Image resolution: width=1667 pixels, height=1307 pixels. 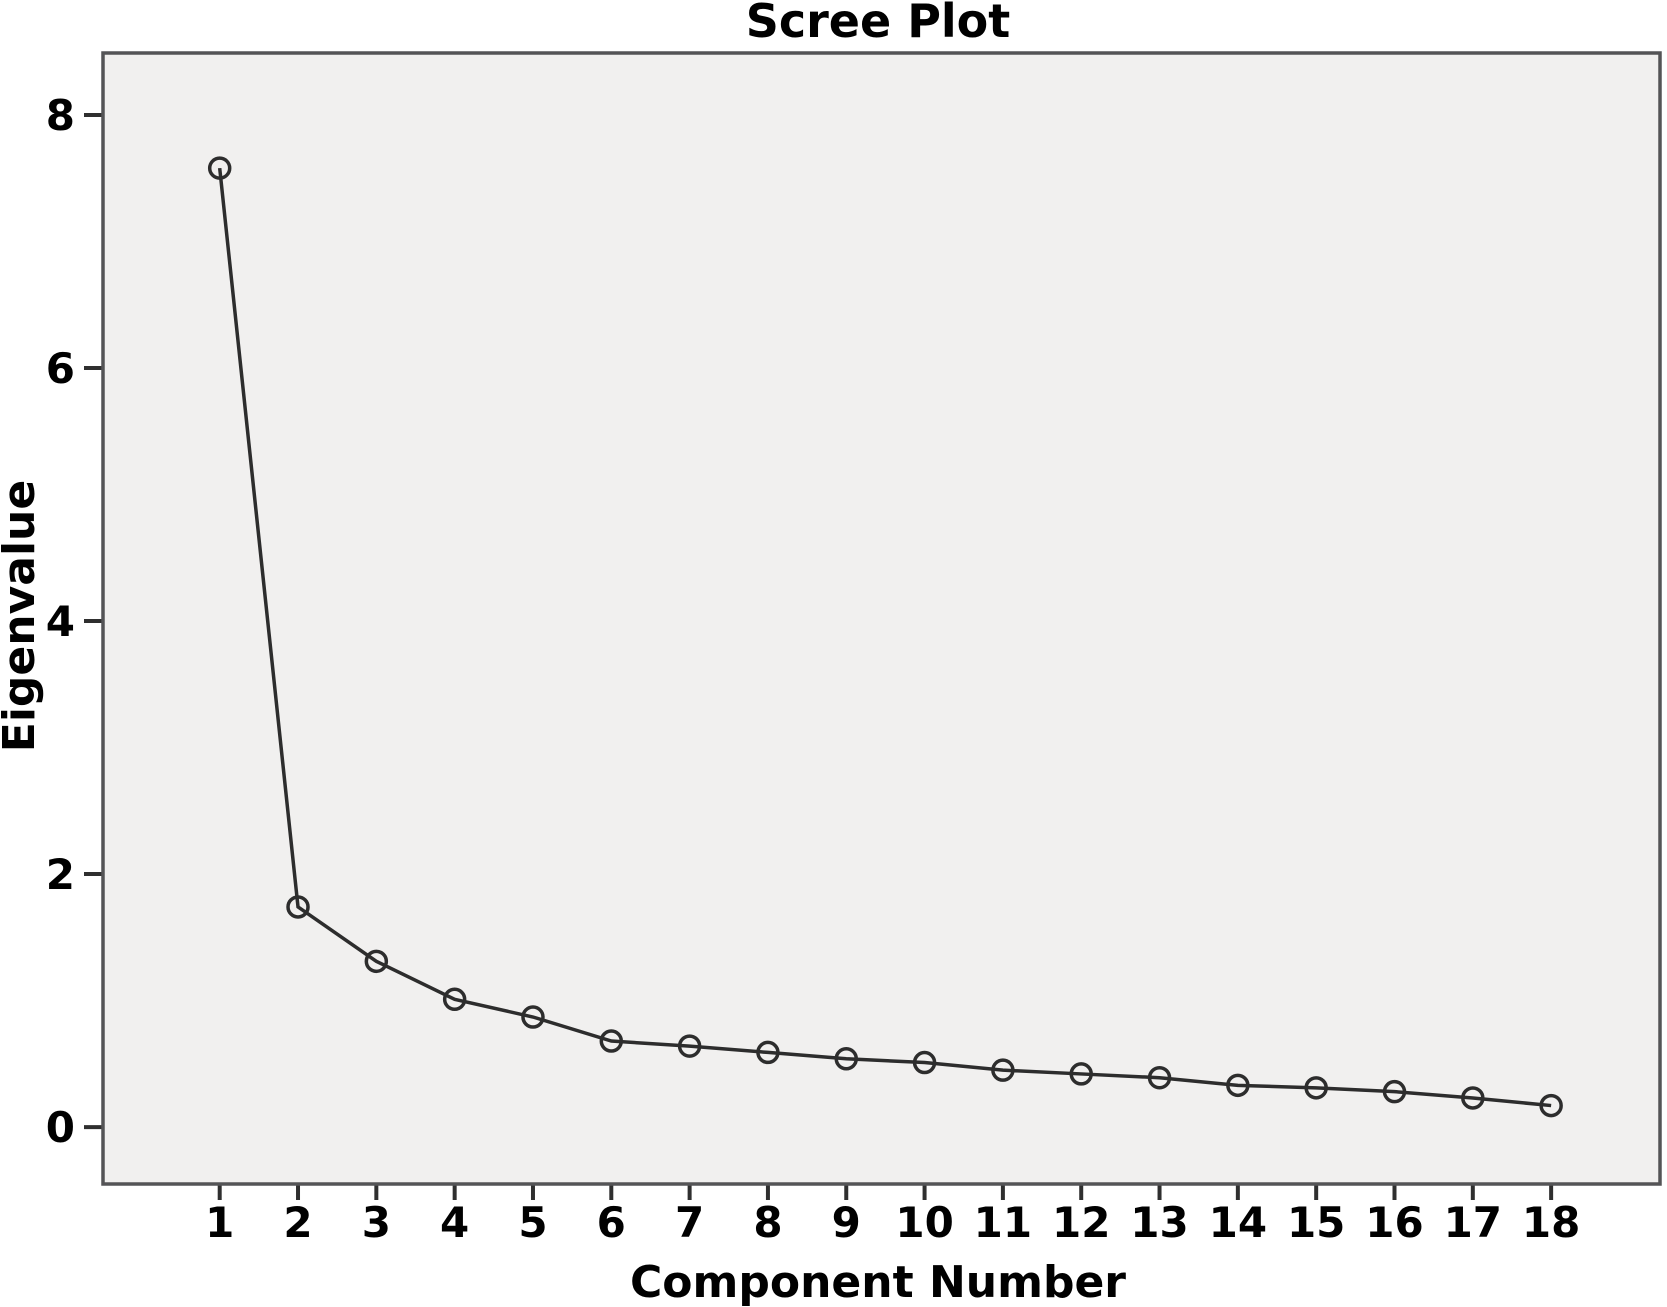 I want to click on x-tick-label: 14, so click(x=1238, y=1222).